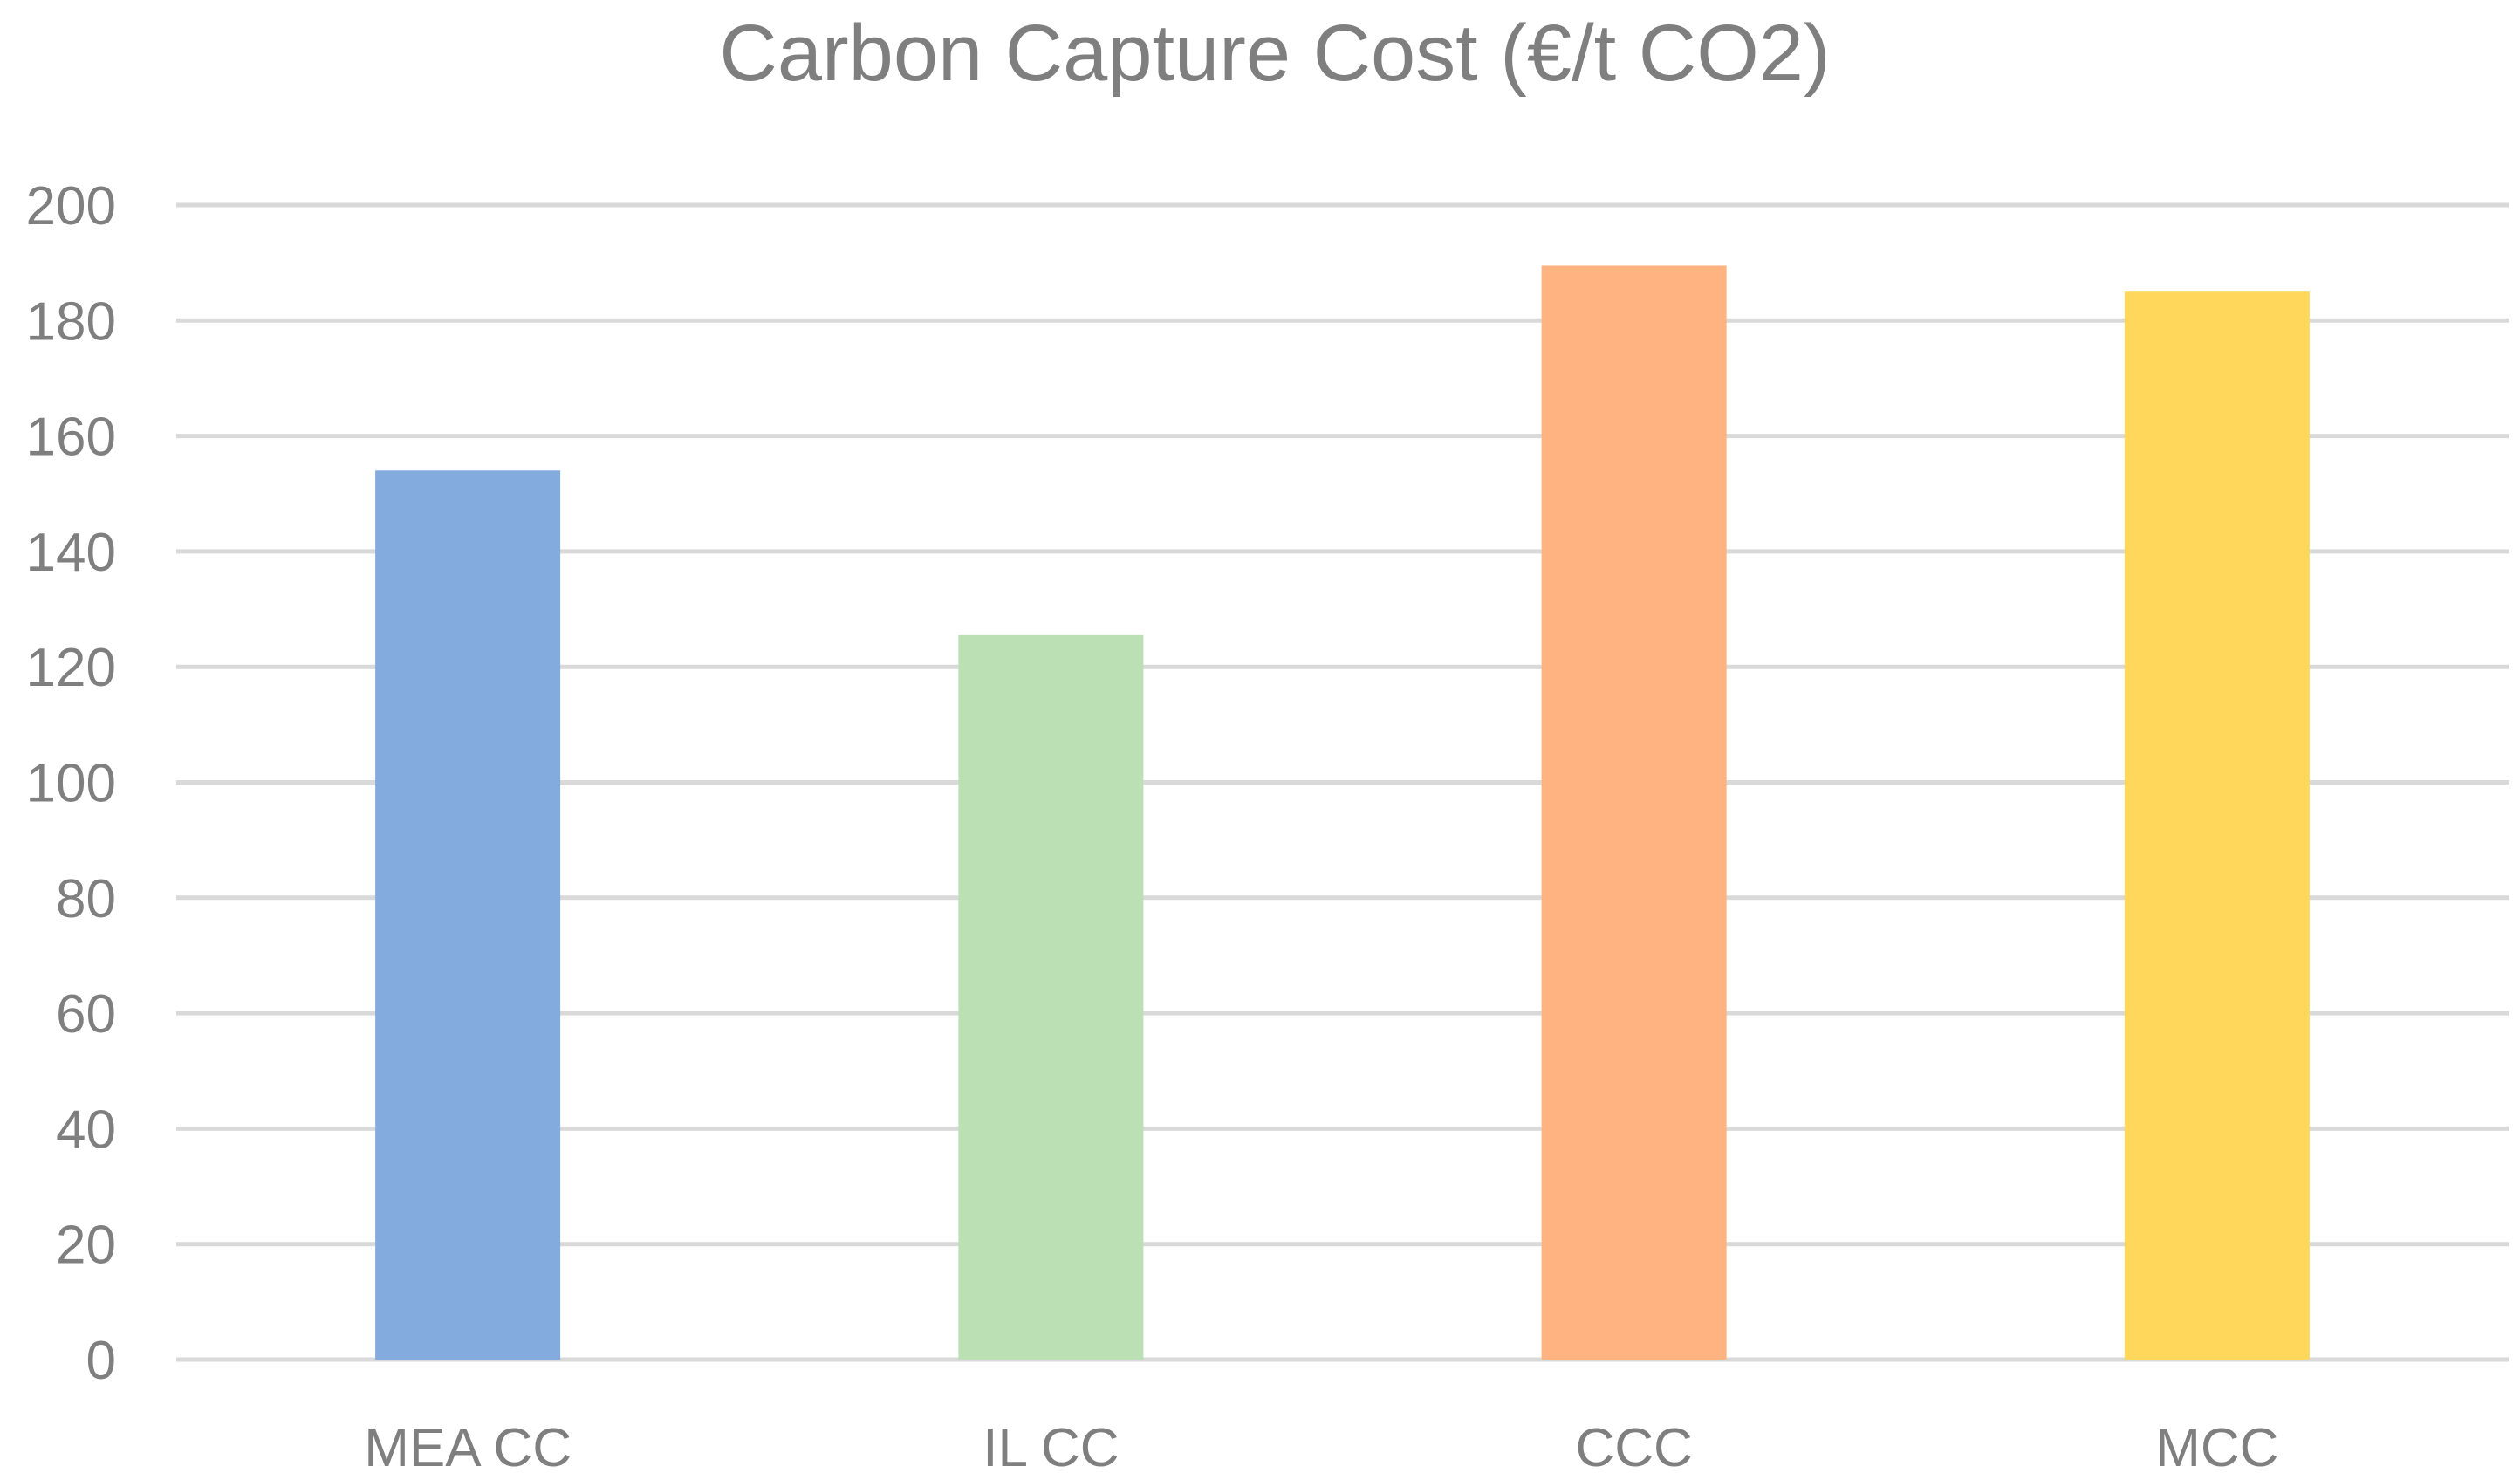  What do you see at coordinates (2216, 1447) in the screenshot?
I see `x-tick-label: MCC` at bounding box center [2216, 1447].